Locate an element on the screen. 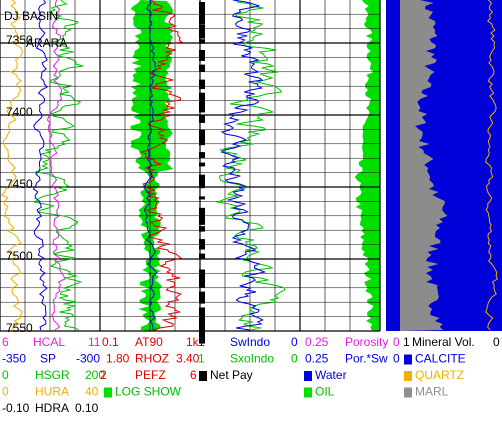 The height and width of the screenshot is (439, 502). legend-text: CALCITE is located at coordinates (440, 359).